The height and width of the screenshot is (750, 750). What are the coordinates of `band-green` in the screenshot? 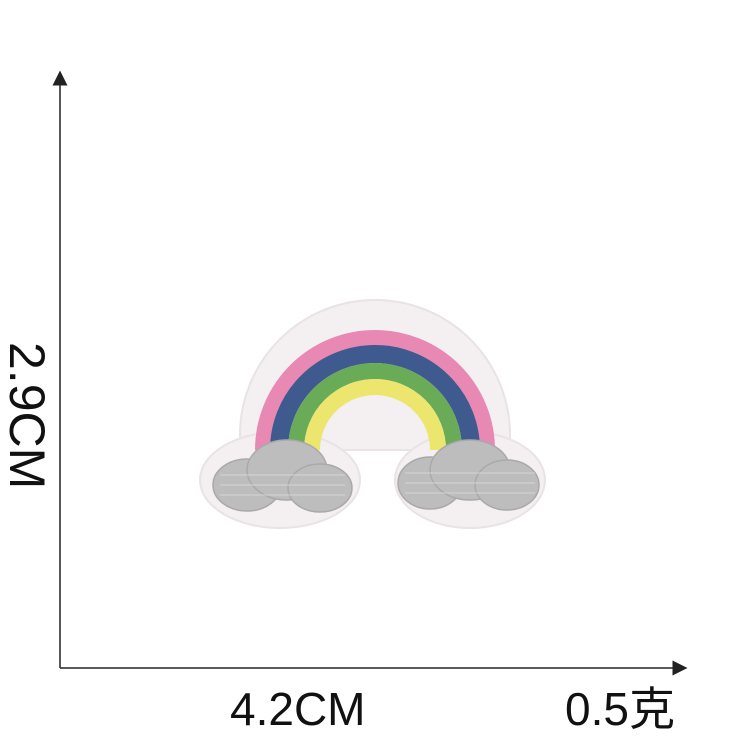 It's located at (375, 407).